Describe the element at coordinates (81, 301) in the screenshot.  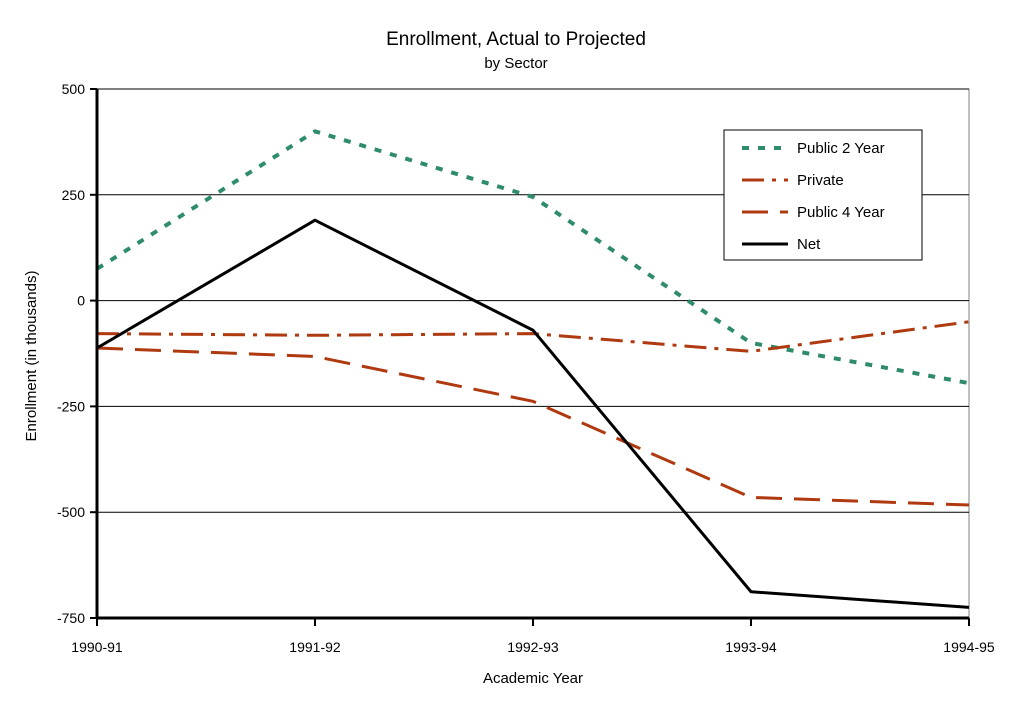
I see `y-tick-label: 0` at that location.